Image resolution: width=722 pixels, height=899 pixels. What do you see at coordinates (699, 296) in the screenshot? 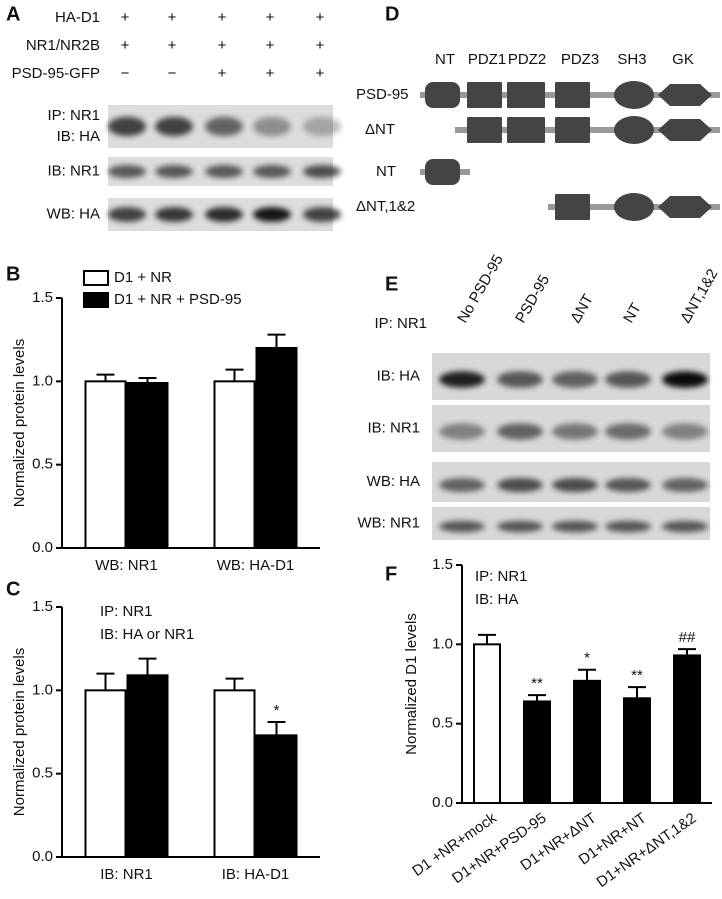
I see `lane-label: ΔNT,1&2` at bounding box center [699, 296].